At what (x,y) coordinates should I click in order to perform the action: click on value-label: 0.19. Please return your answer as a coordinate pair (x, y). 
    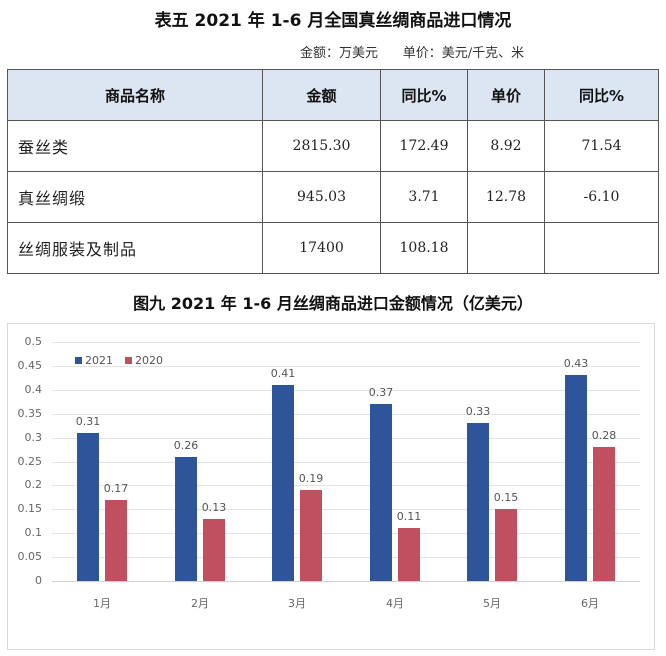
    Looking at the image, I should click on (311, 478).